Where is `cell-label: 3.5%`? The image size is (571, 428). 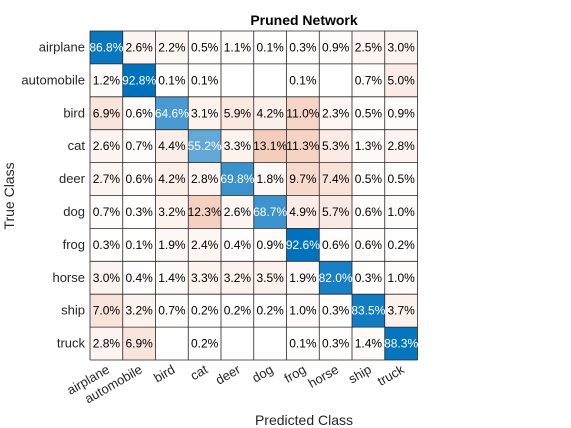
cell-label: 3.5% is located at coordinates (270, 278).